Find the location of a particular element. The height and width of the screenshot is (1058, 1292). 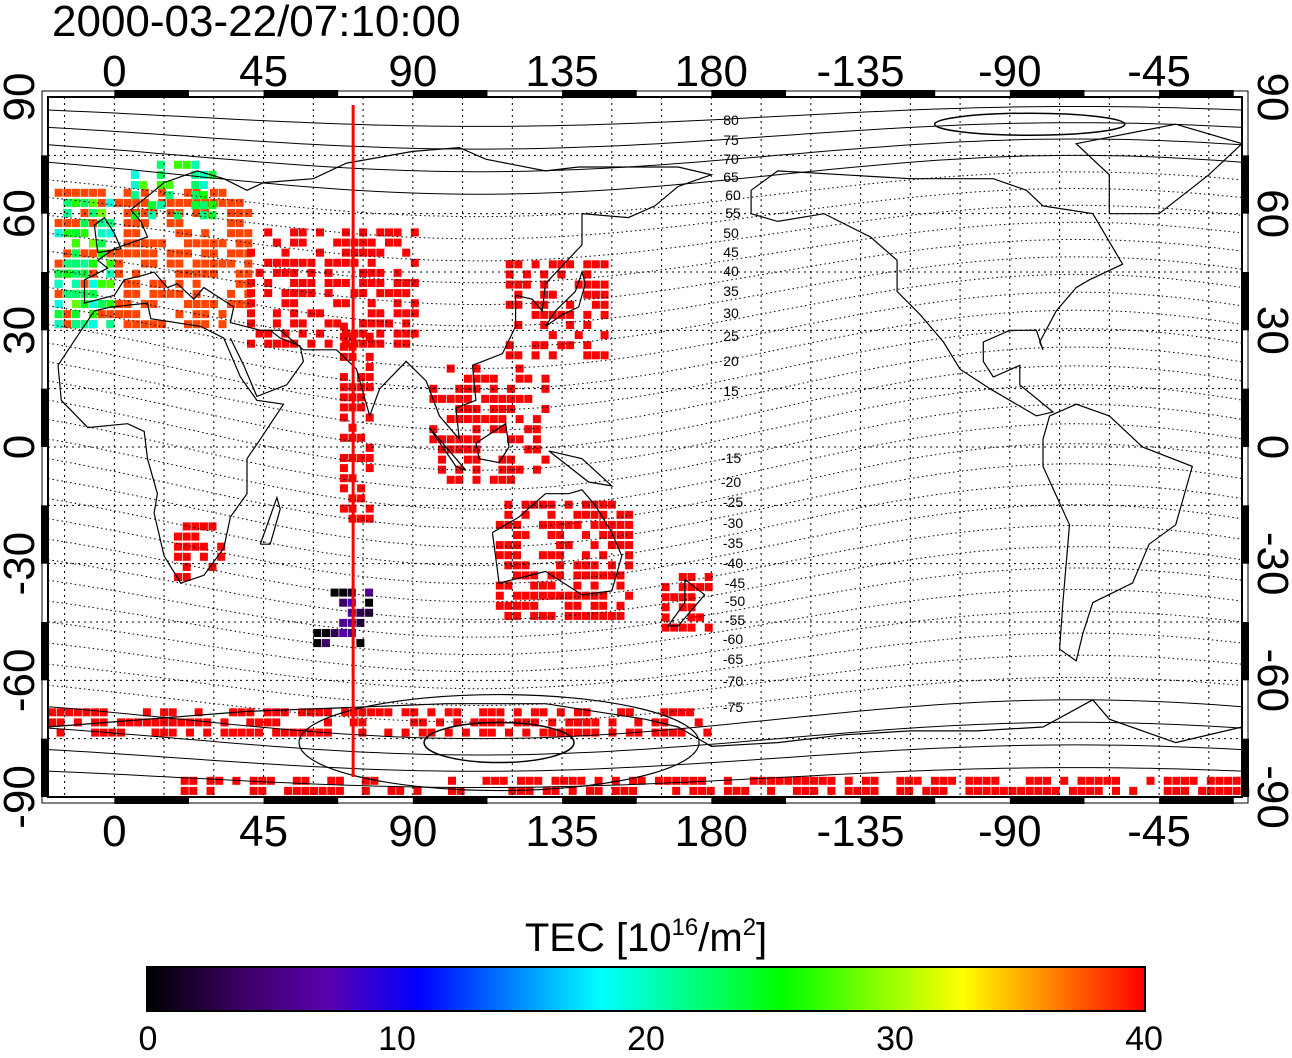

bottom-lon-tick-label: -45 is located at coordinates (1159, 831).